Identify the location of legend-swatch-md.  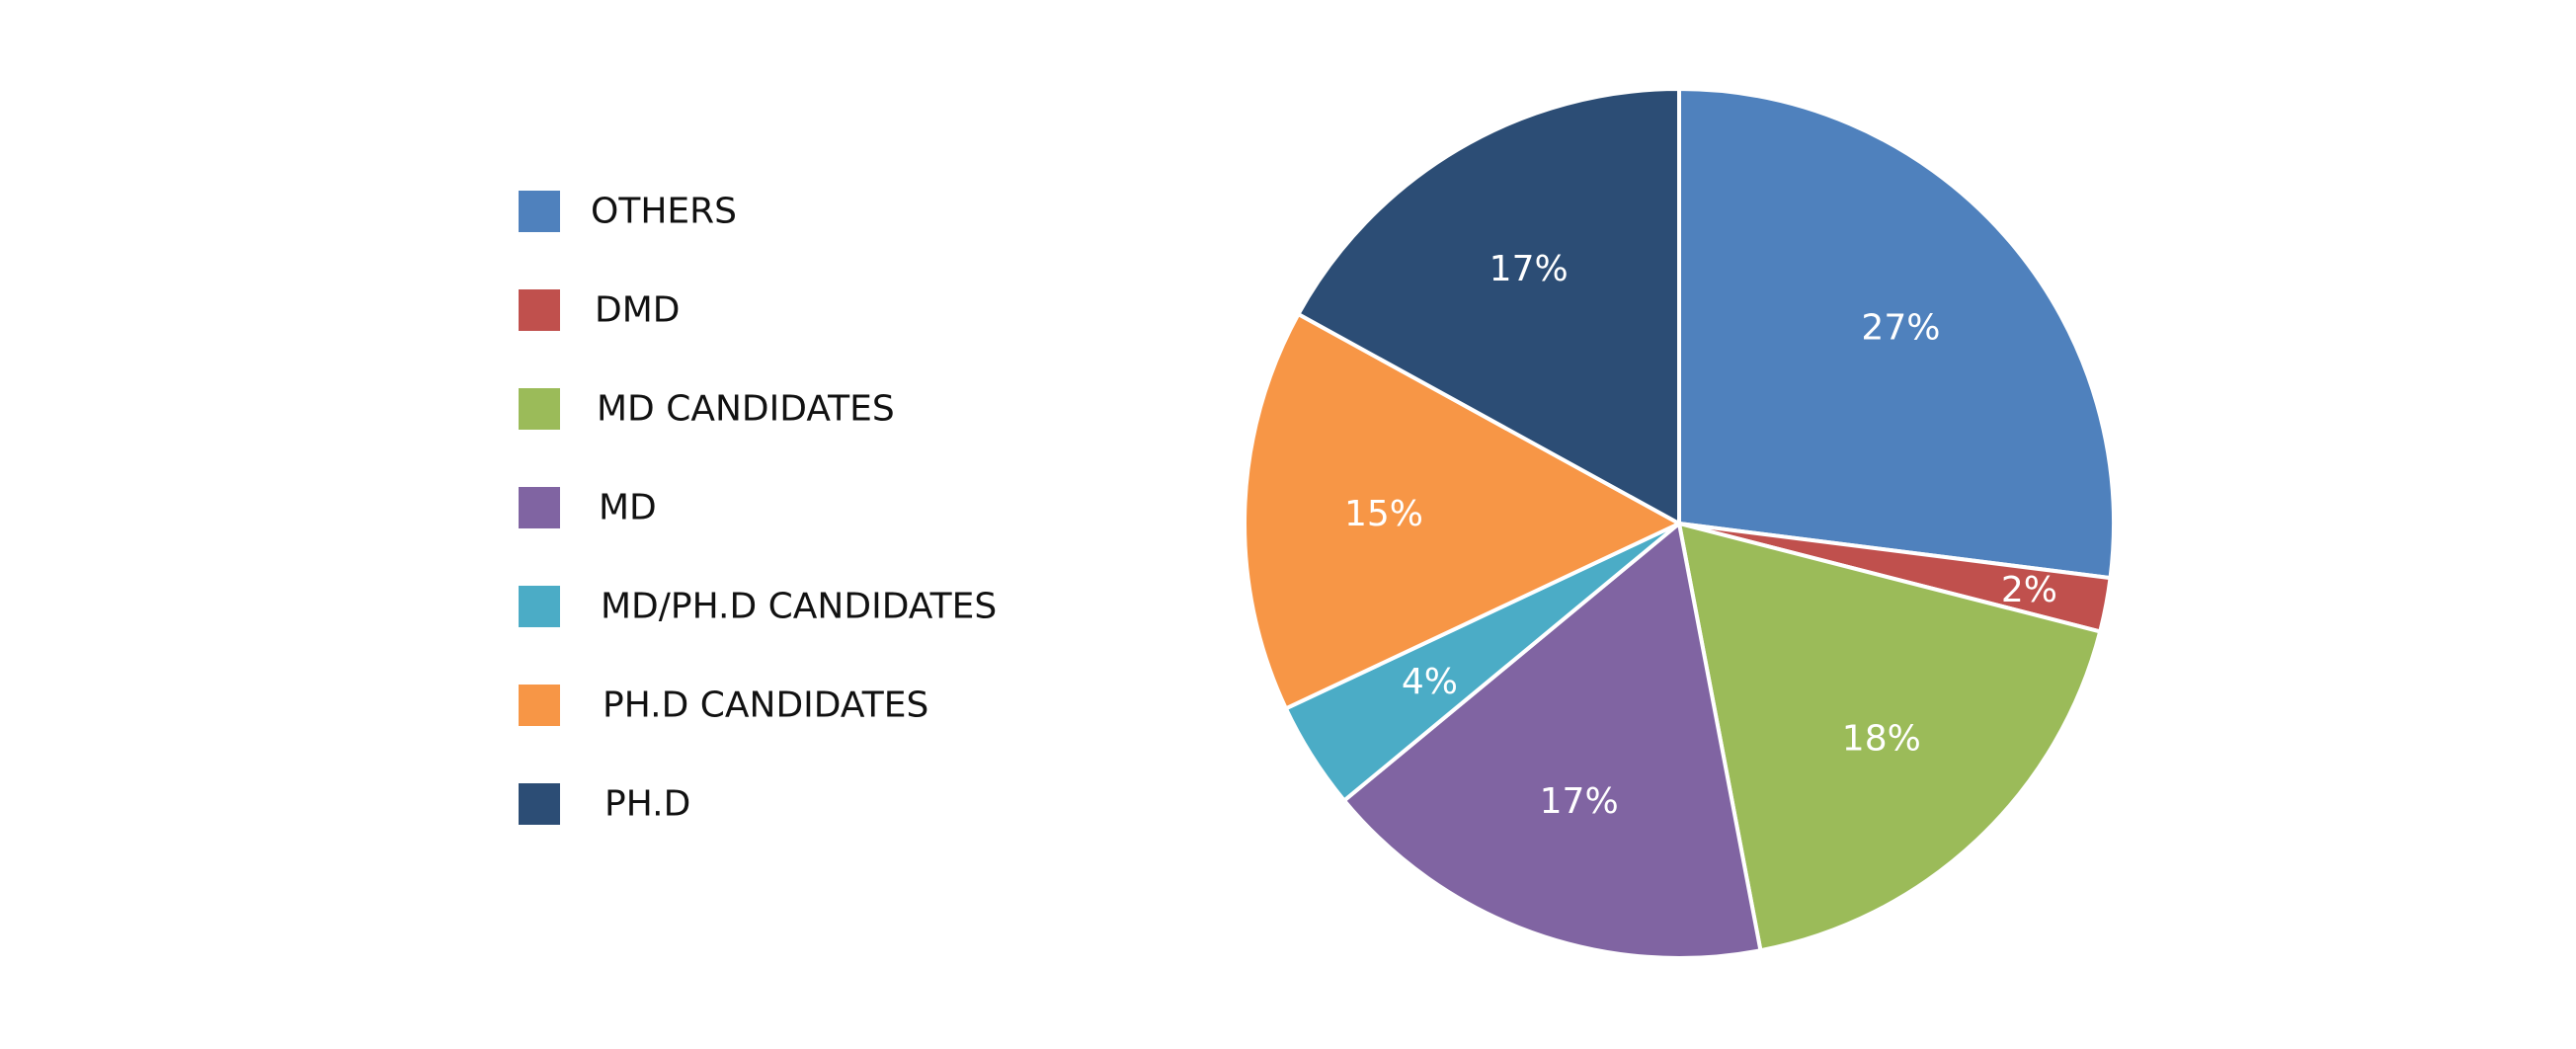
(539, 507).